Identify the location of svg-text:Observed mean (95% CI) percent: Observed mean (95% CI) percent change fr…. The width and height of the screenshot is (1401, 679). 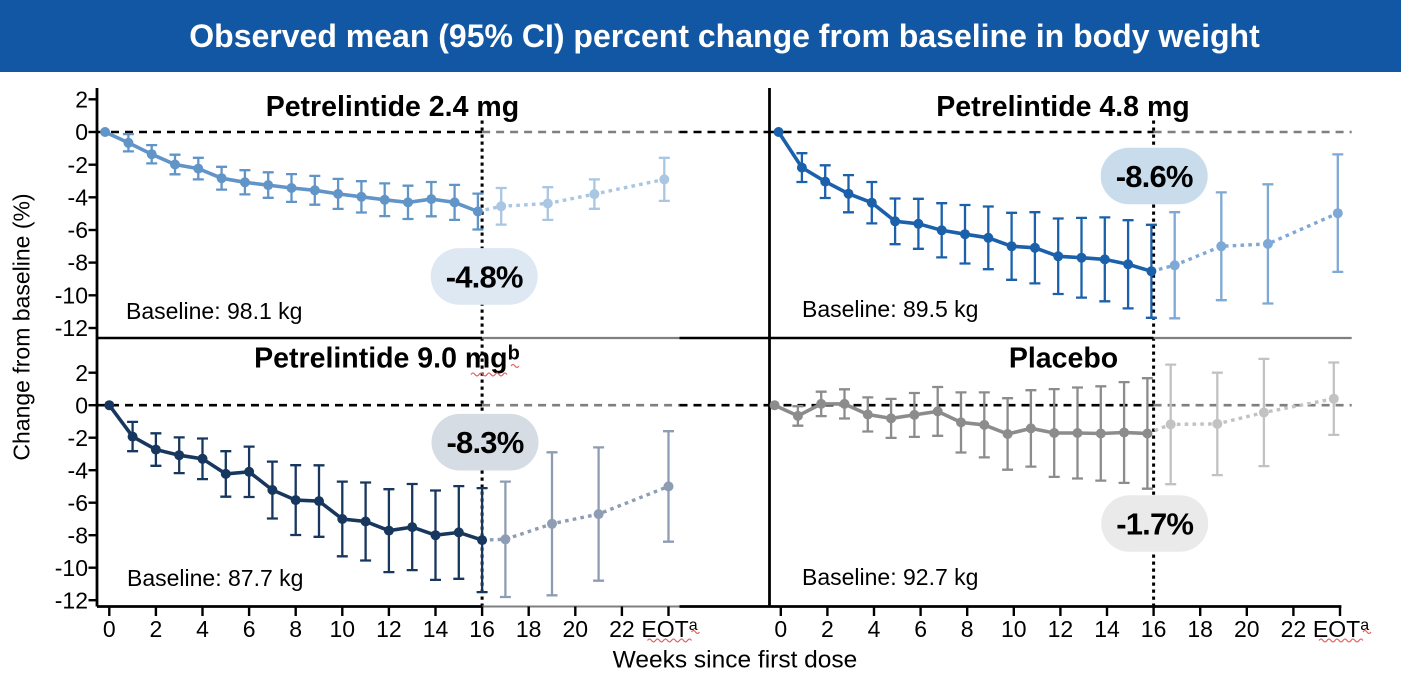
(724, 36).